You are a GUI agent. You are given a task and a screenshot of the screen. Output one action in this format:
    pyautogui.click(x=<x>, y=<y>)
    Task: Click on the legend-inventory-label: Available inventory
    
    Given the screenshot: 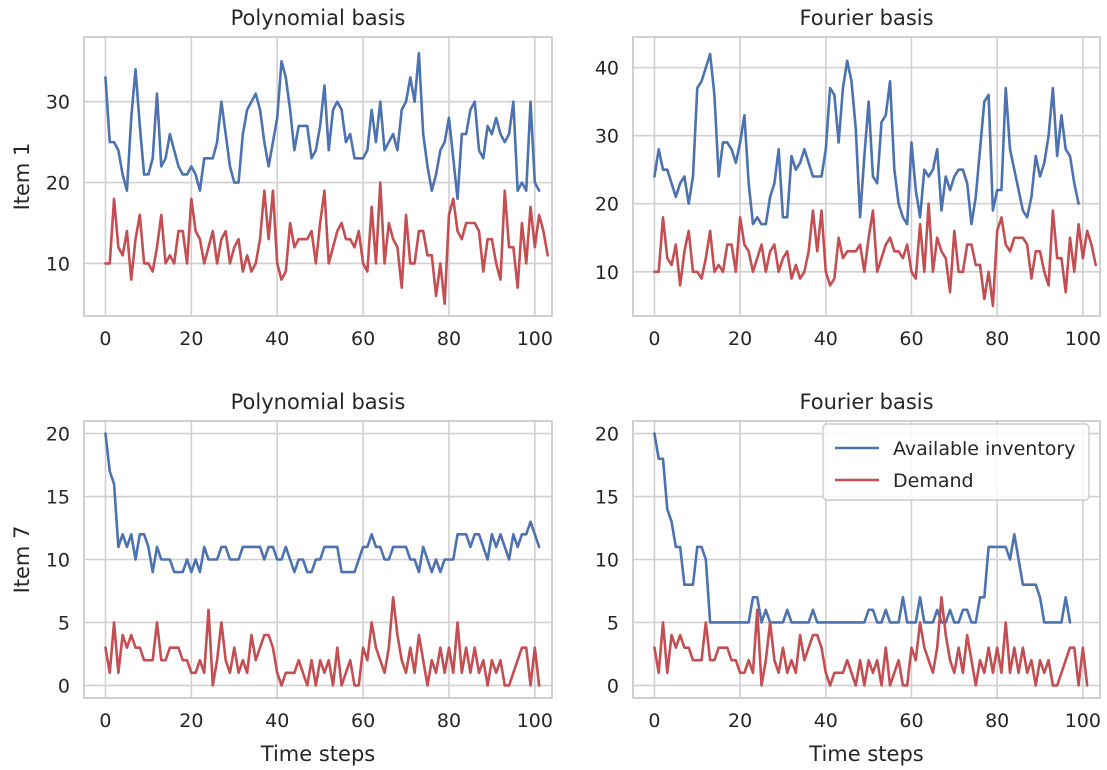 What is the action you would take?
    pyautogui.click(x=984, y=449)
    